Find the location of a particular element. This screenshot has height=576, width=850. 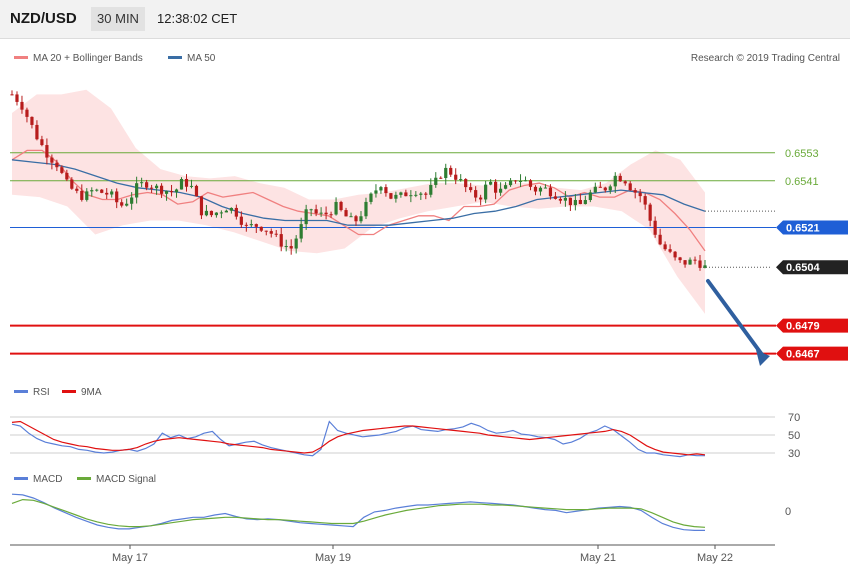

forecast-arrow-head is located at coordinates (763, 358).